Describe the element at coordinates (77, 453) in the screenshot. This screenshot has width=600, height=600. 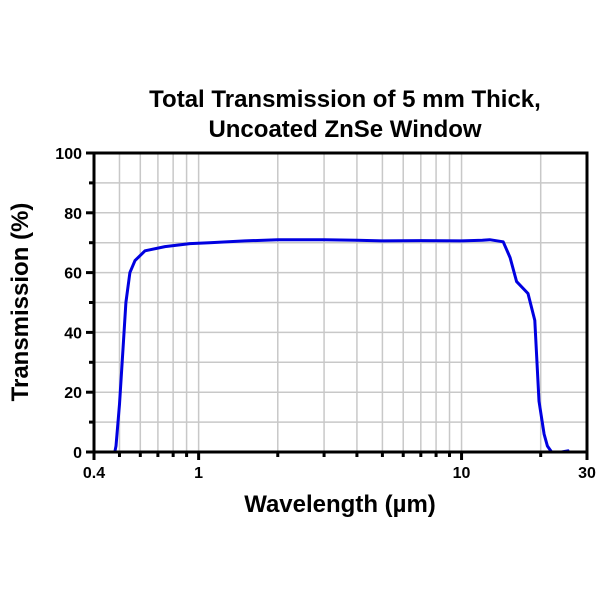
I see `y-tick-label: 0` at that location.